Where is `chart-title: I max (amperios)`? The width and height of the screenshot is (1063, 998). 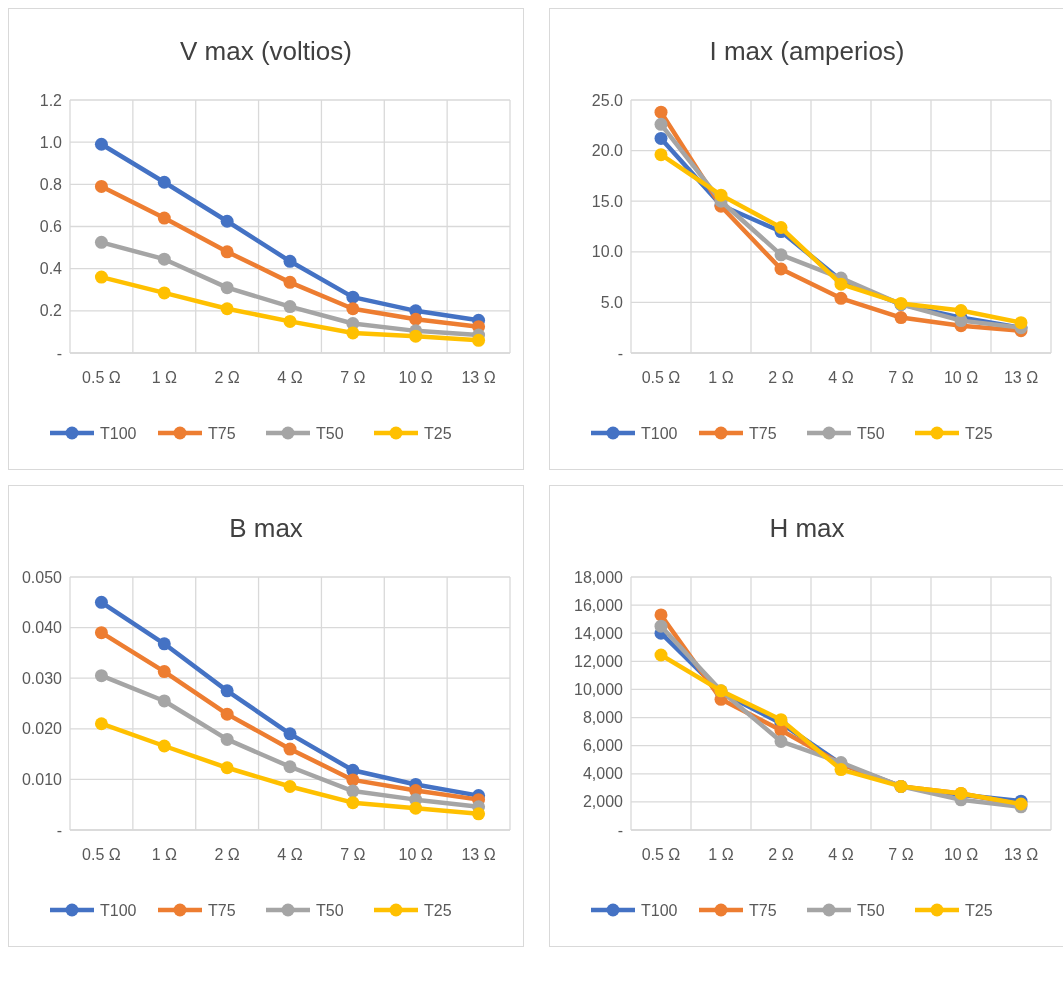 chart-title: I max (amperios) is located at coordinates (807, 51).